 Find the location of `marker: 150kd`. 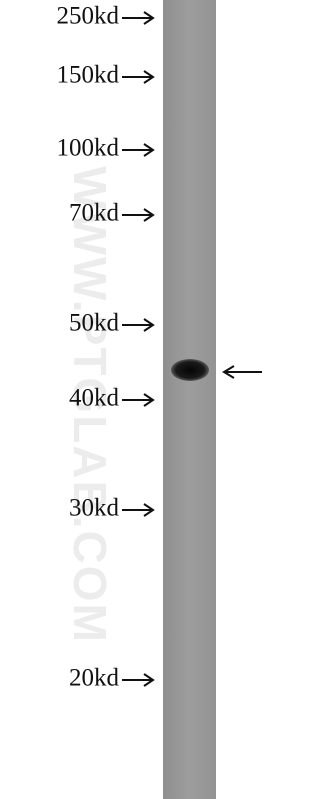

marker: 150kd is located at coordinates (106, 75).